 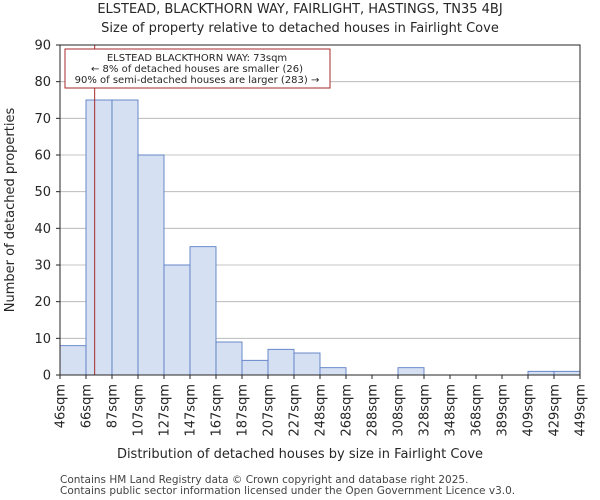 I want to click on x-tick-label: 308sqm, so click(x=399, y=410).